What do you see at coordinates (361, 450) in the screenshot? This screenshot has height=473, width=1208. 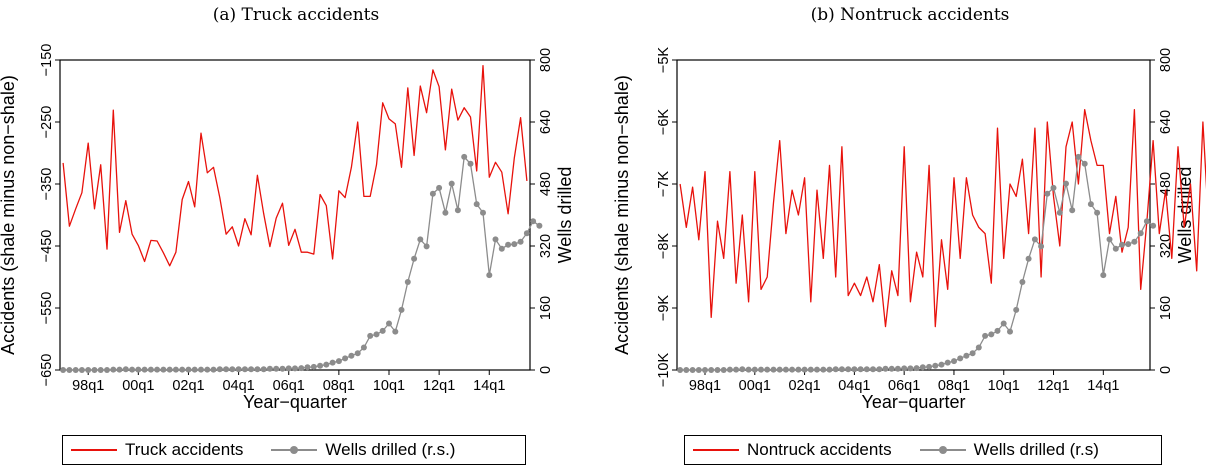 I see `legend-item-series-2: Wells drilled (r.s.)` at bounding box center [361, 450].